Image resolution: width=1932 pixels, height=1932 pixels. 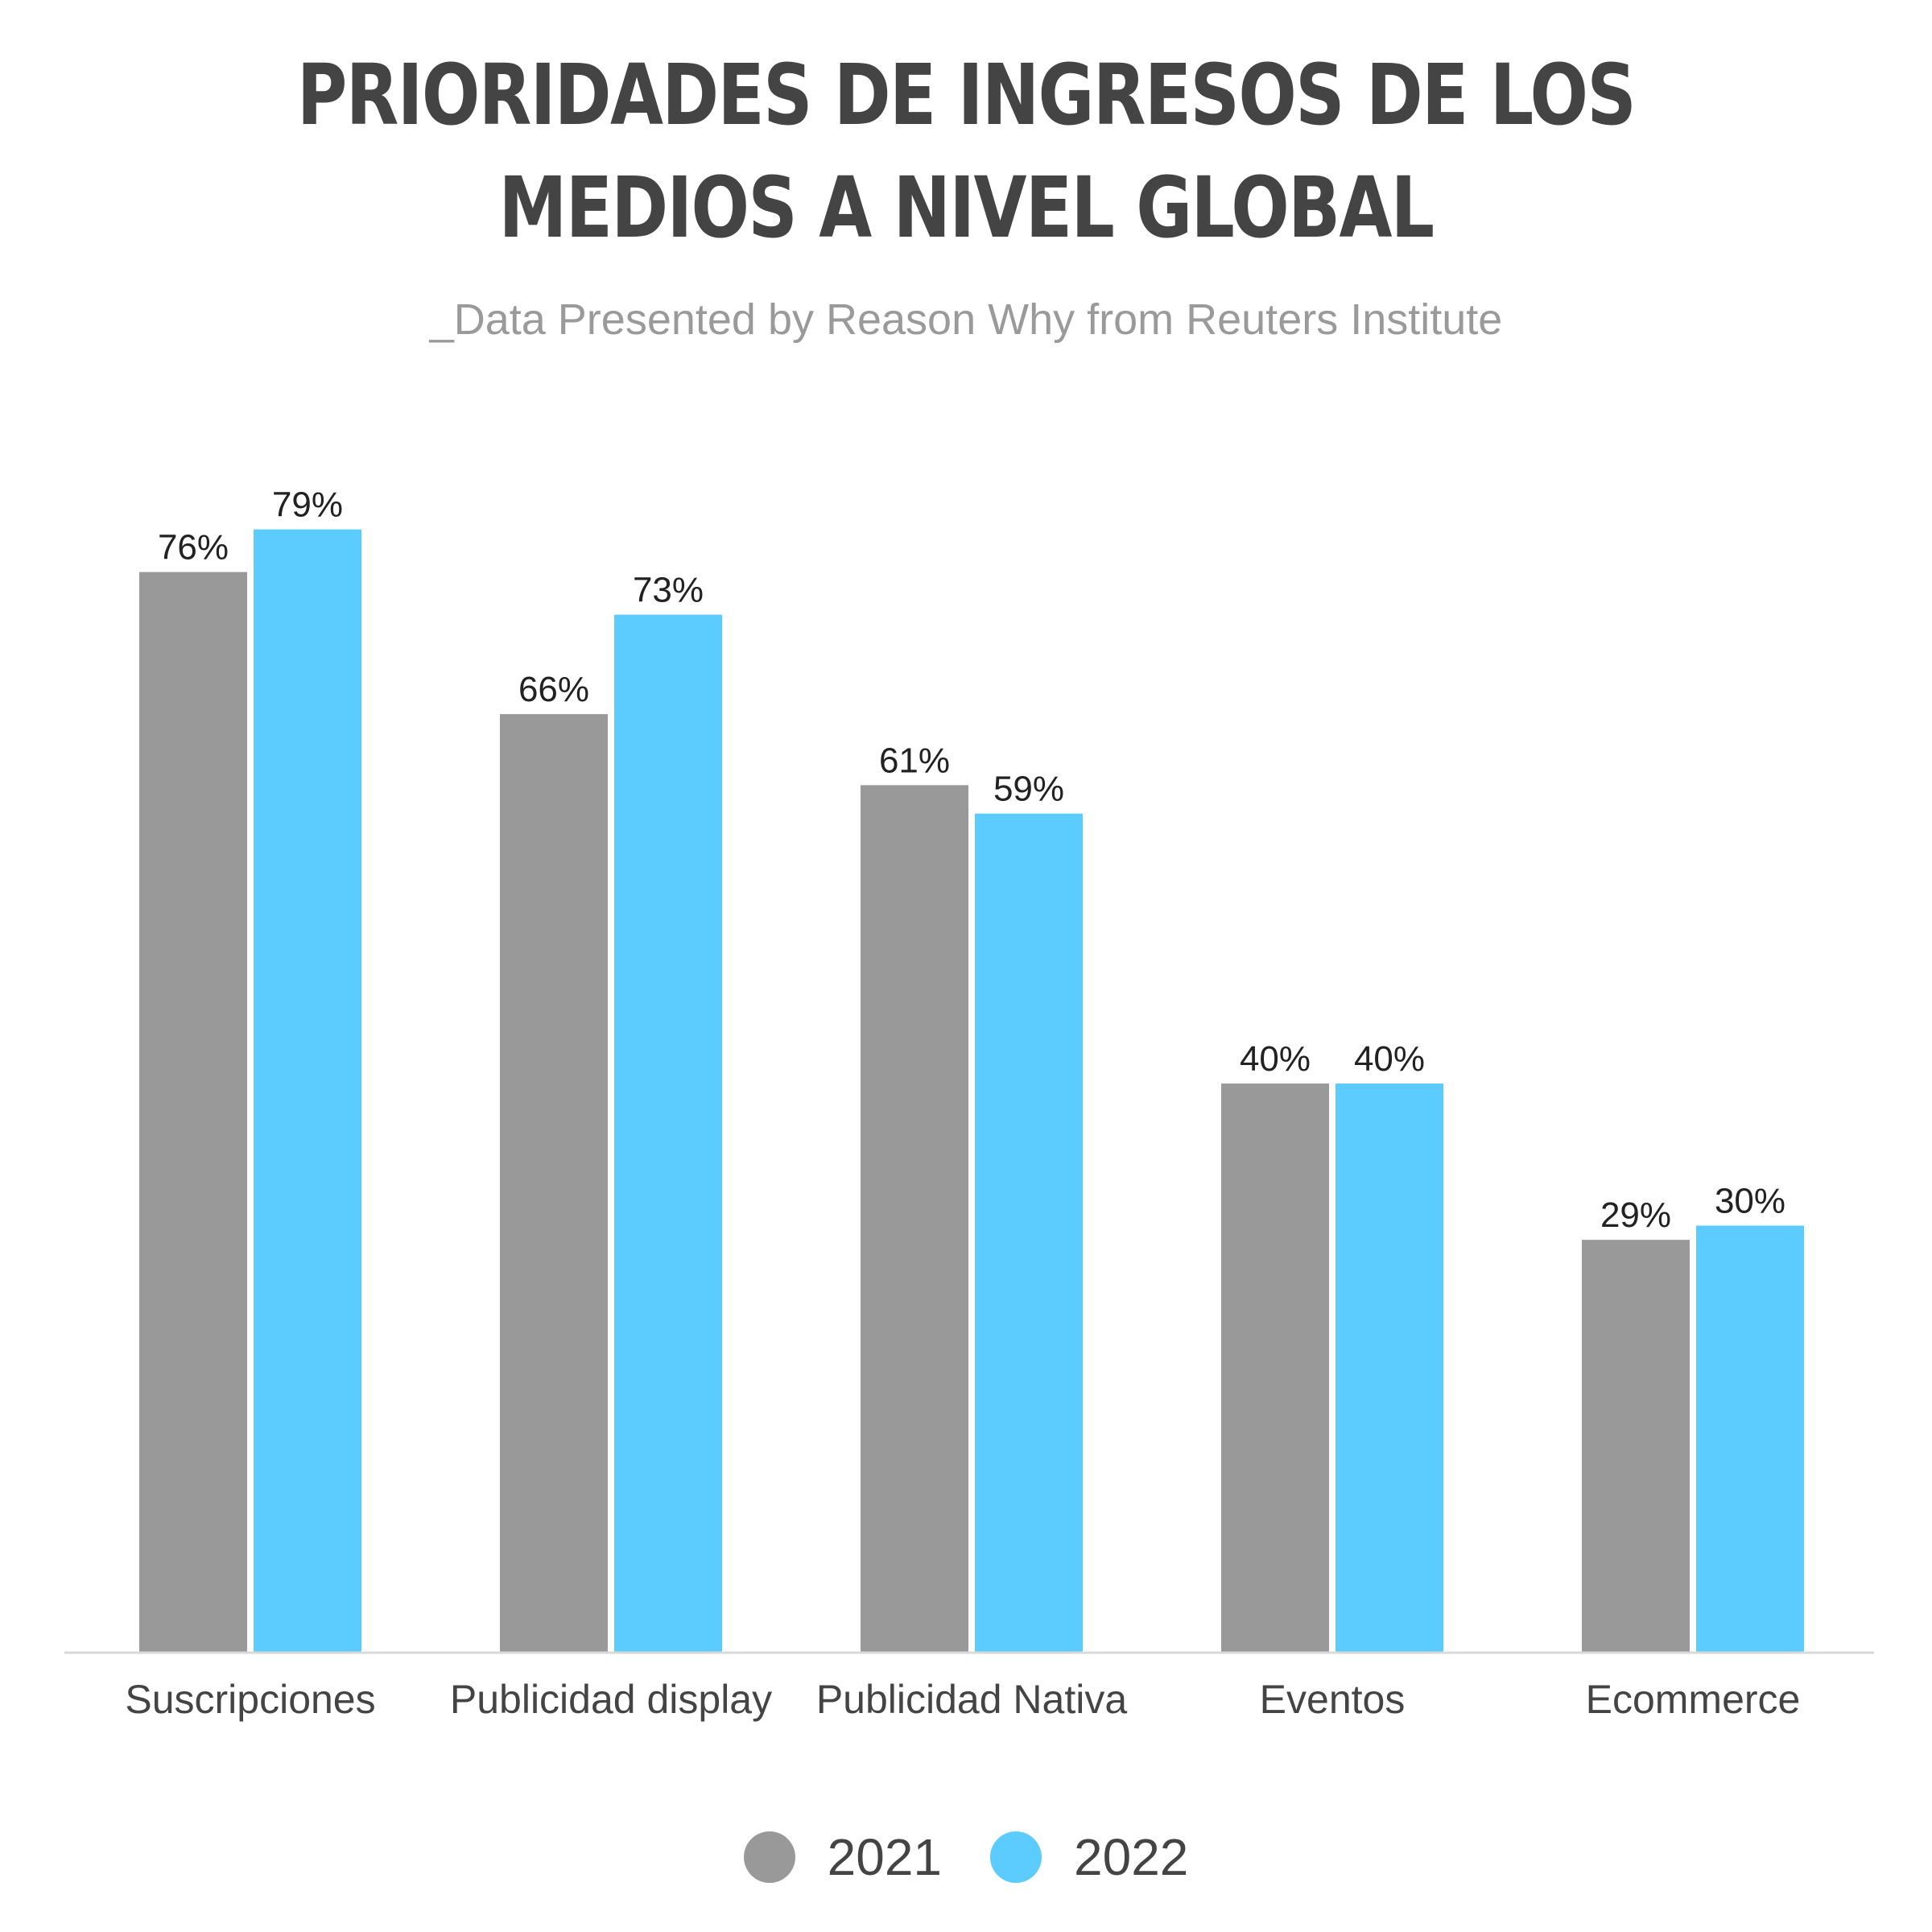 What do you see at coordinates (1028, 789) in the screenshot?
I see `data-label-2022-2: 59%` at bounding box center [1028, 789].